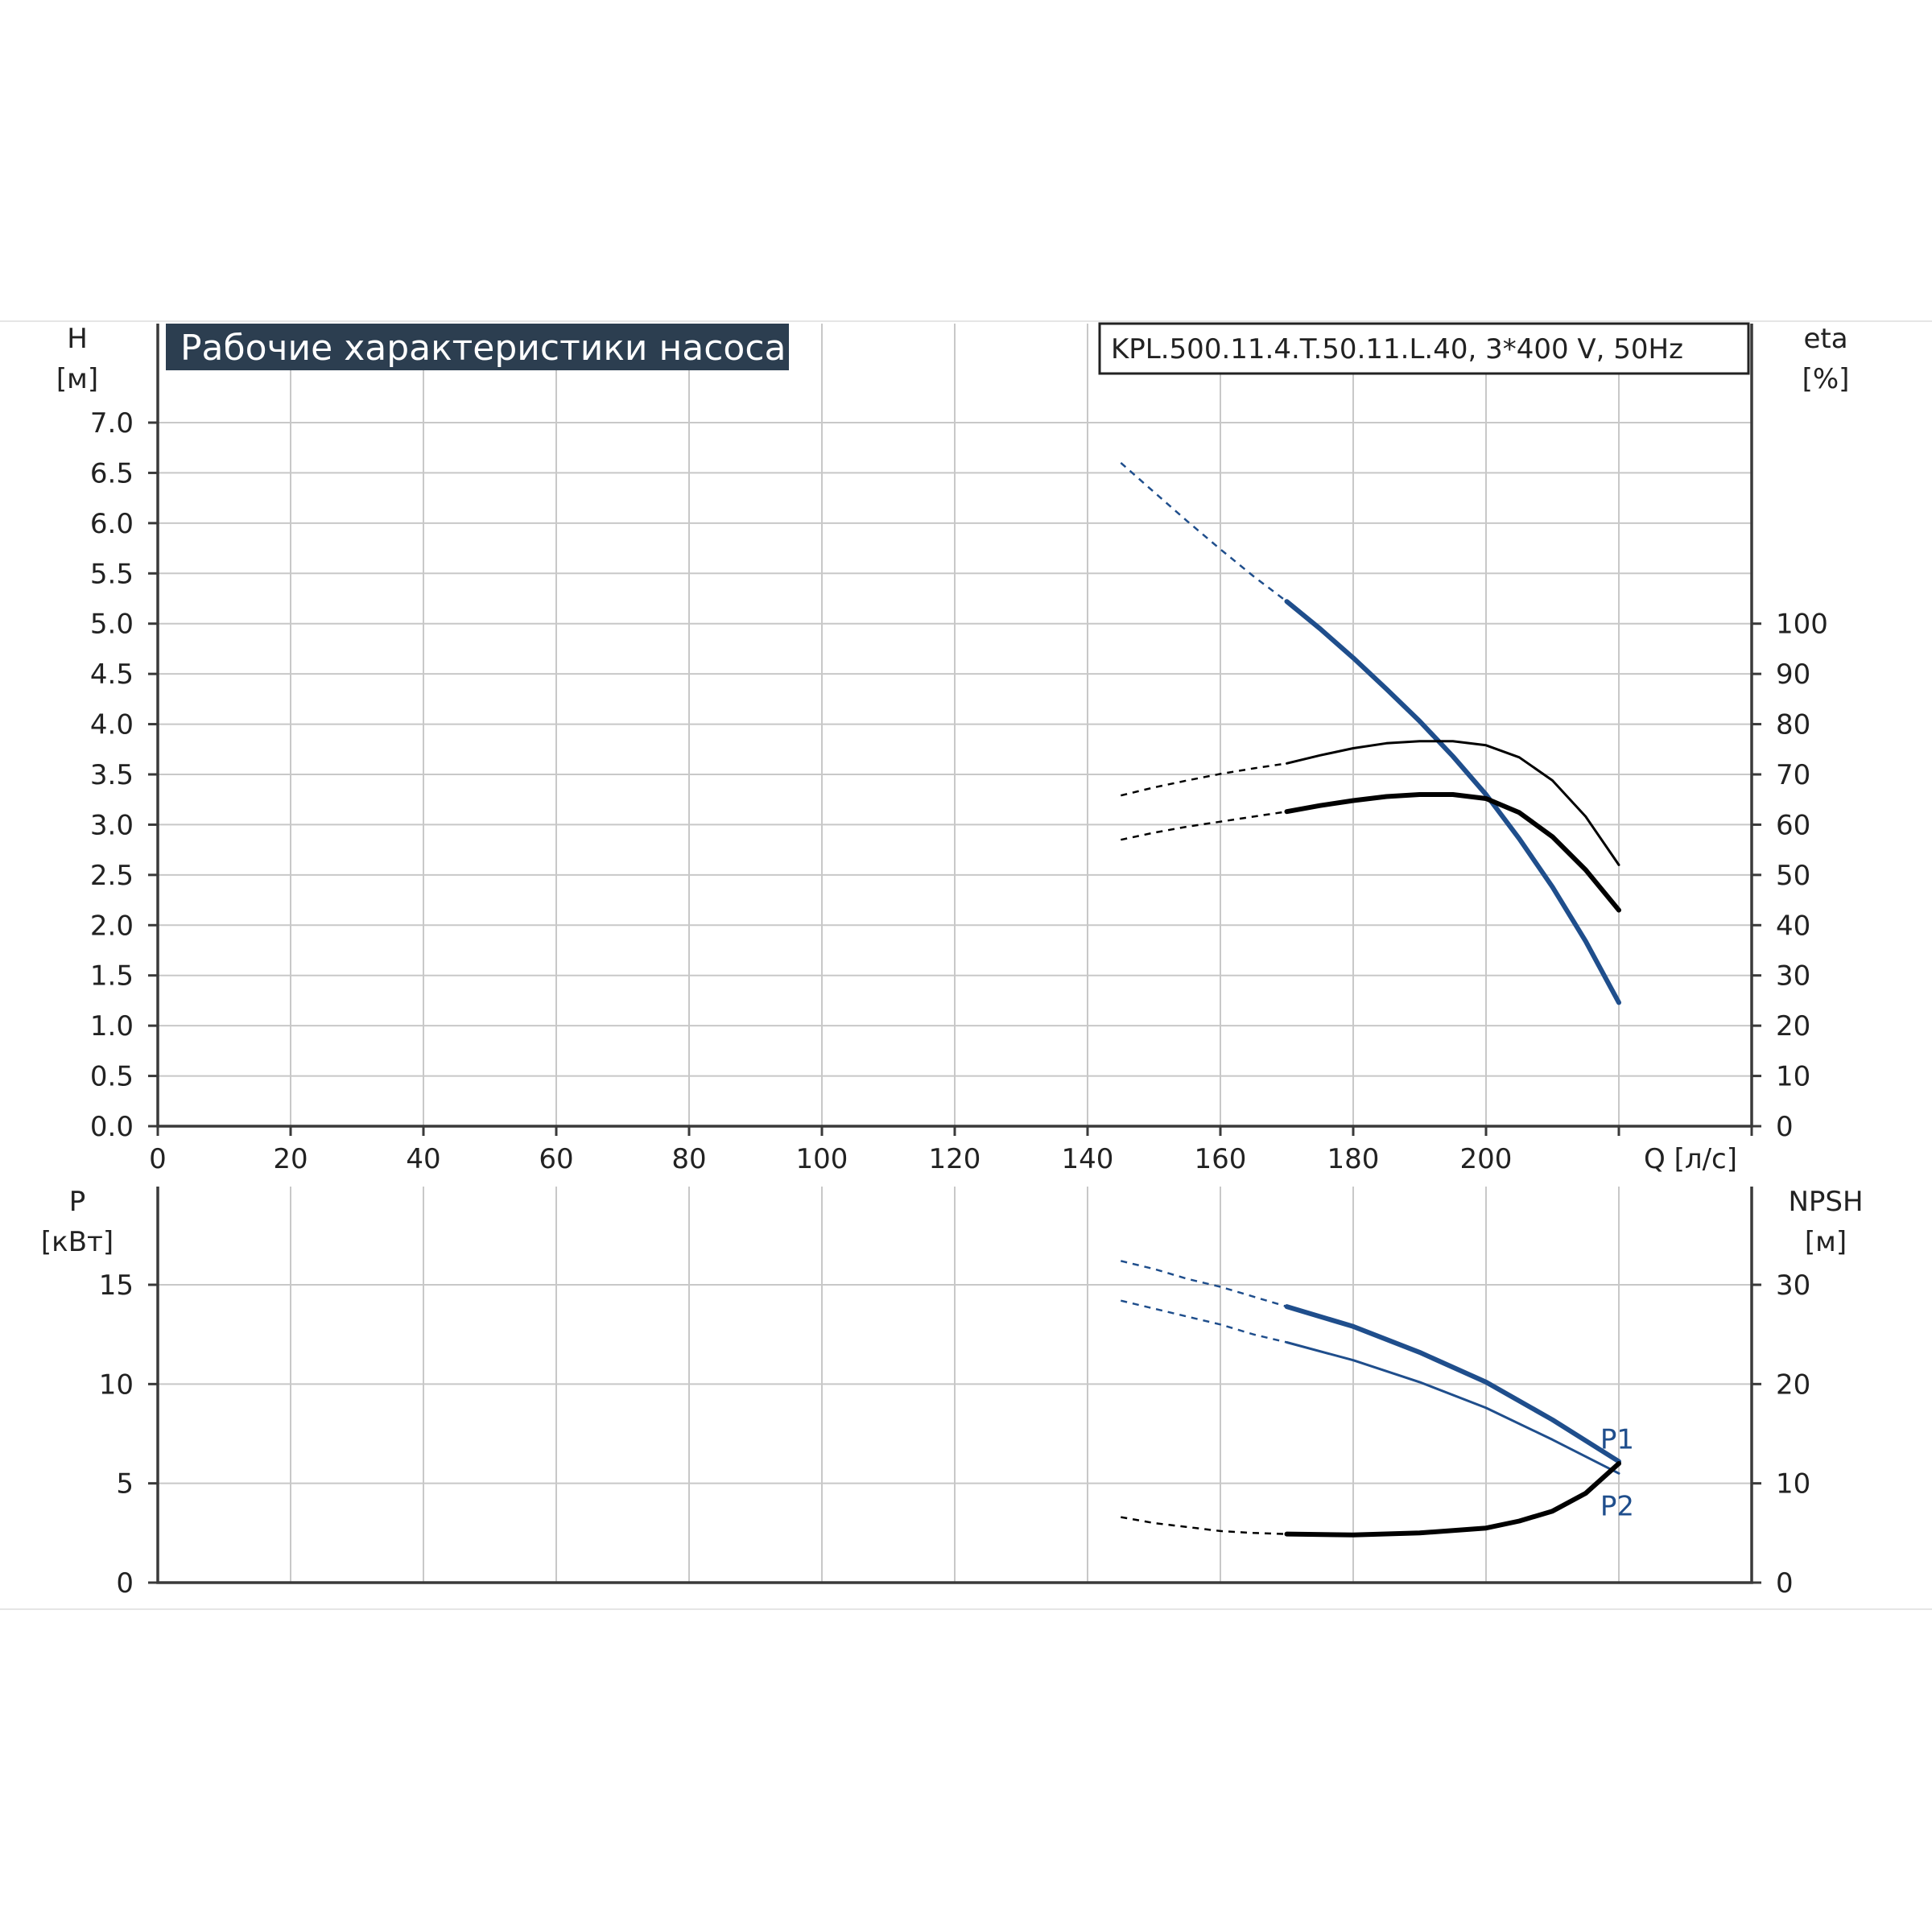  I want to click on y-right-tick-label: 90, so click(1793, 674).